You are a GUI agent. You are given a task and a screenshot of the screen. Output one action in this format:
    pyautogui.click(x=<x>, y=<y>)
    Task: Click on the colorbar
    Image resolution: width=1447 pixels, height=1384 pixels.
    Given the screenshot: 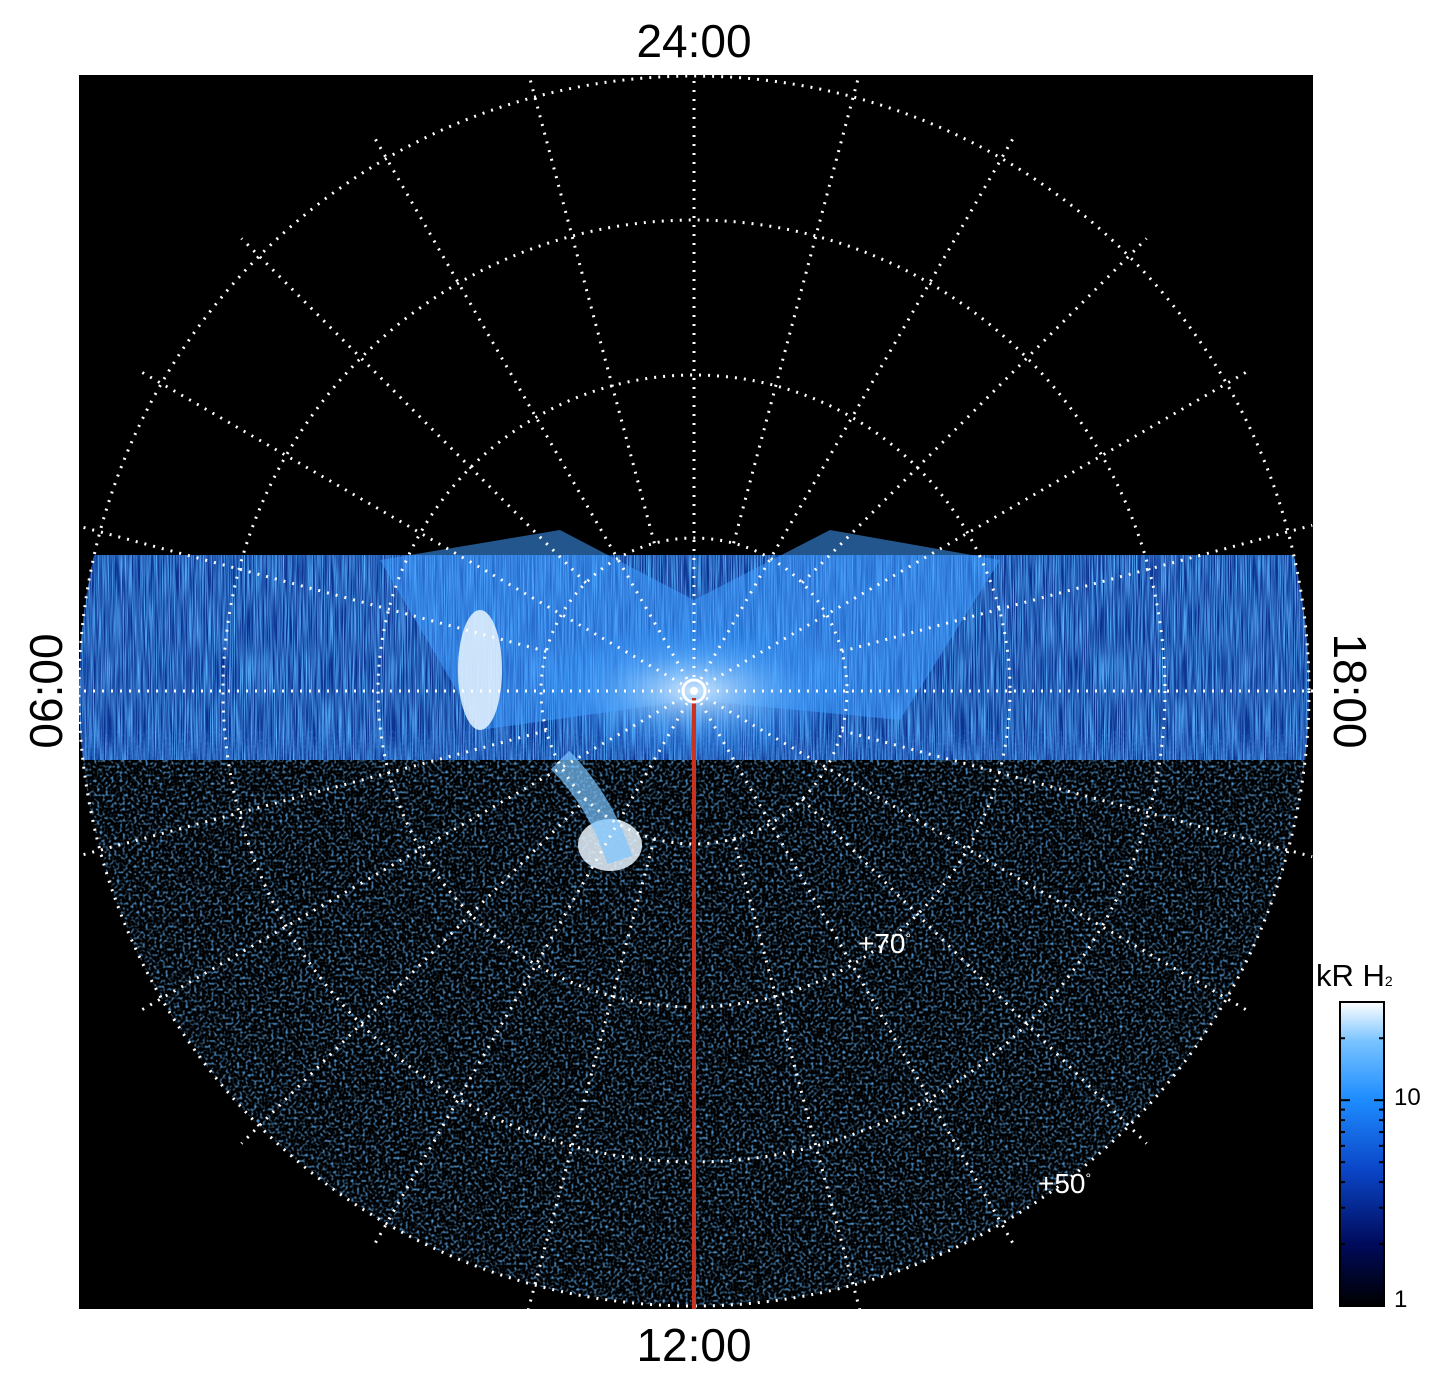 What is the action you would take?
    pyautogui.click(x=1362, y=1154)
    